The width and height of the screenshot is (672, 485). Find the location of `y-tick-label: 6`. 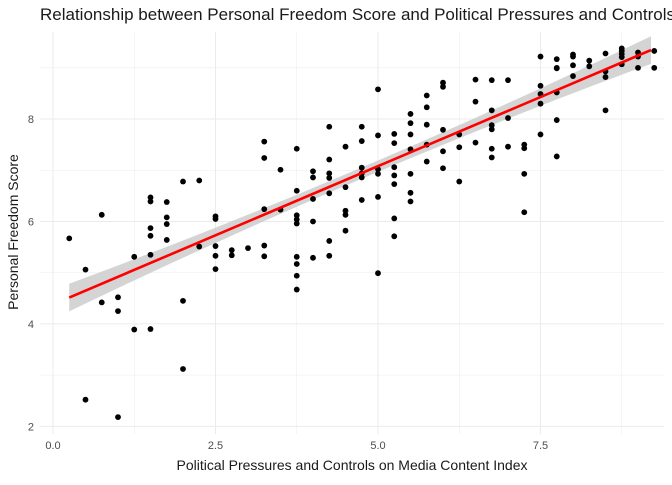

y-tick-label: 6 is located at coordinates (31, 222).